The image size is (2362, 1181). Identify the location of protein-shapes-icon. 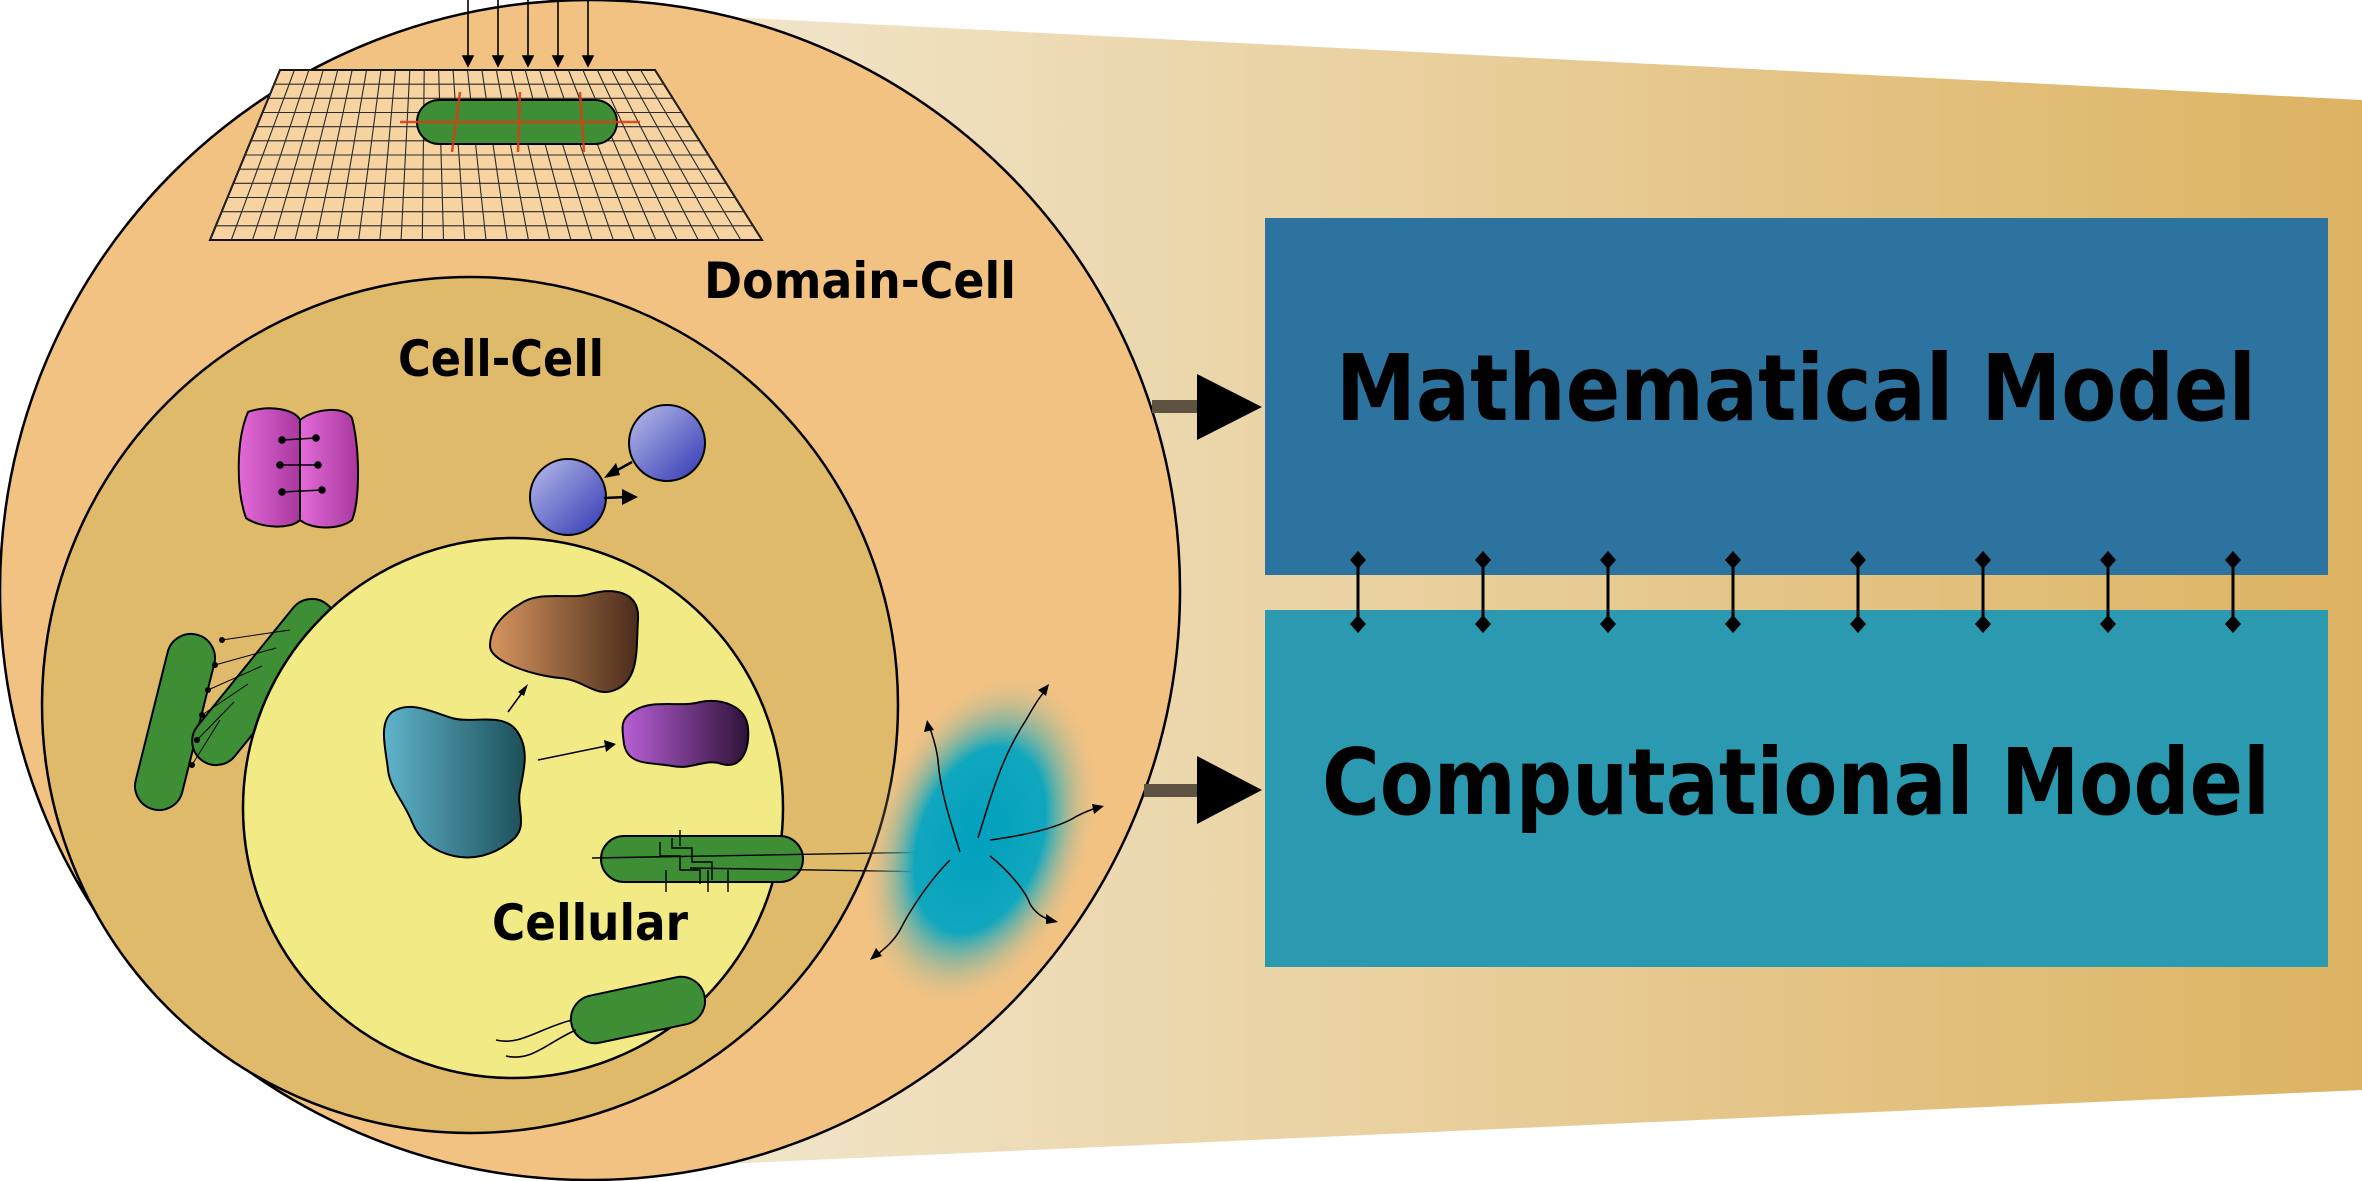
(566, 724).